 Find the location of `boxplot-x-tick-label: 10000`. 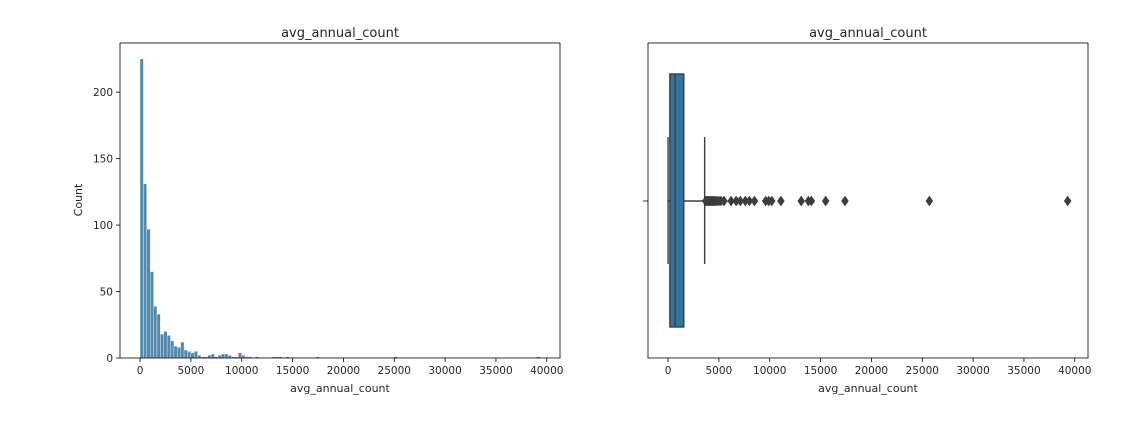

boxplot-x-tick-label: 10000 is located at coordinates (769, 371).